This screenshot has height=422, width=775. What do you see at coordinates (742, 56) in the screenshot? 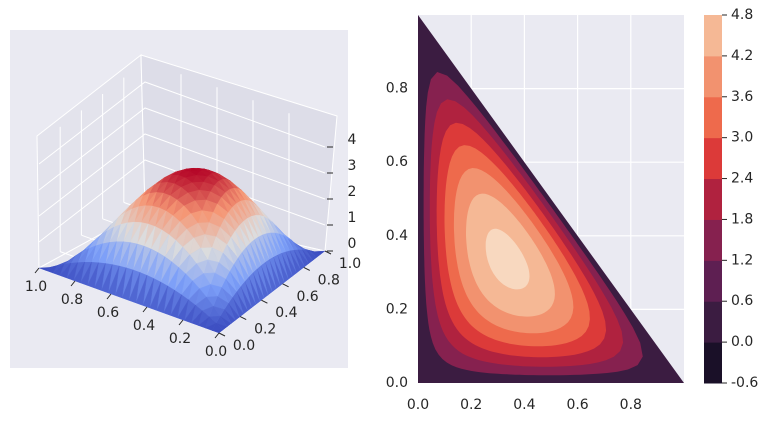
I see `colorbar-tick-label: 4.2` at bounding box center [742, 56].